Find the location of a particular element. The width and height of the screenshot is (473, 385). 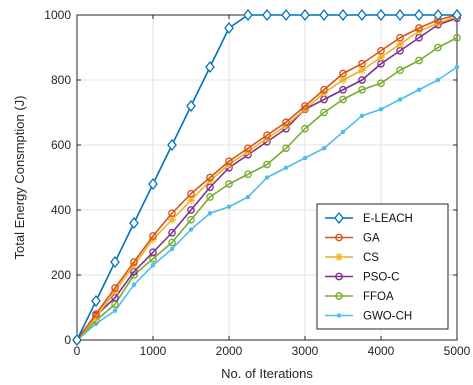

legend-item: CS is located at coordinates (352, 258).